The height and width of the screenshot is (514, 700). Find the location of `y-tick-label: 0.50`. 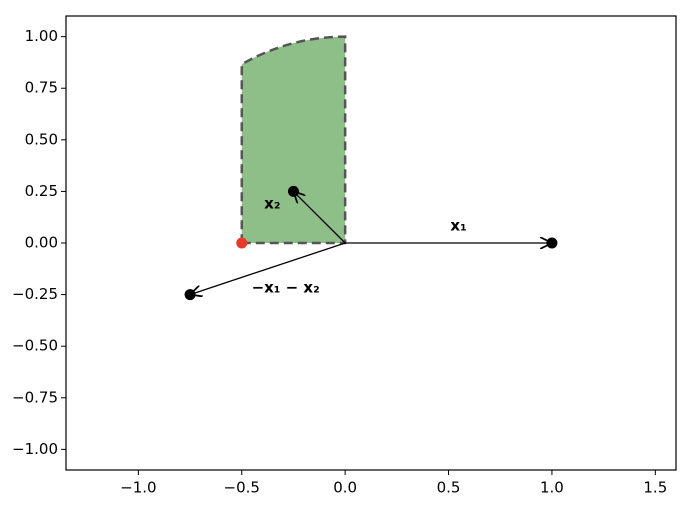

y-tick-label: 0.50 is located at coordinates (41, 139).